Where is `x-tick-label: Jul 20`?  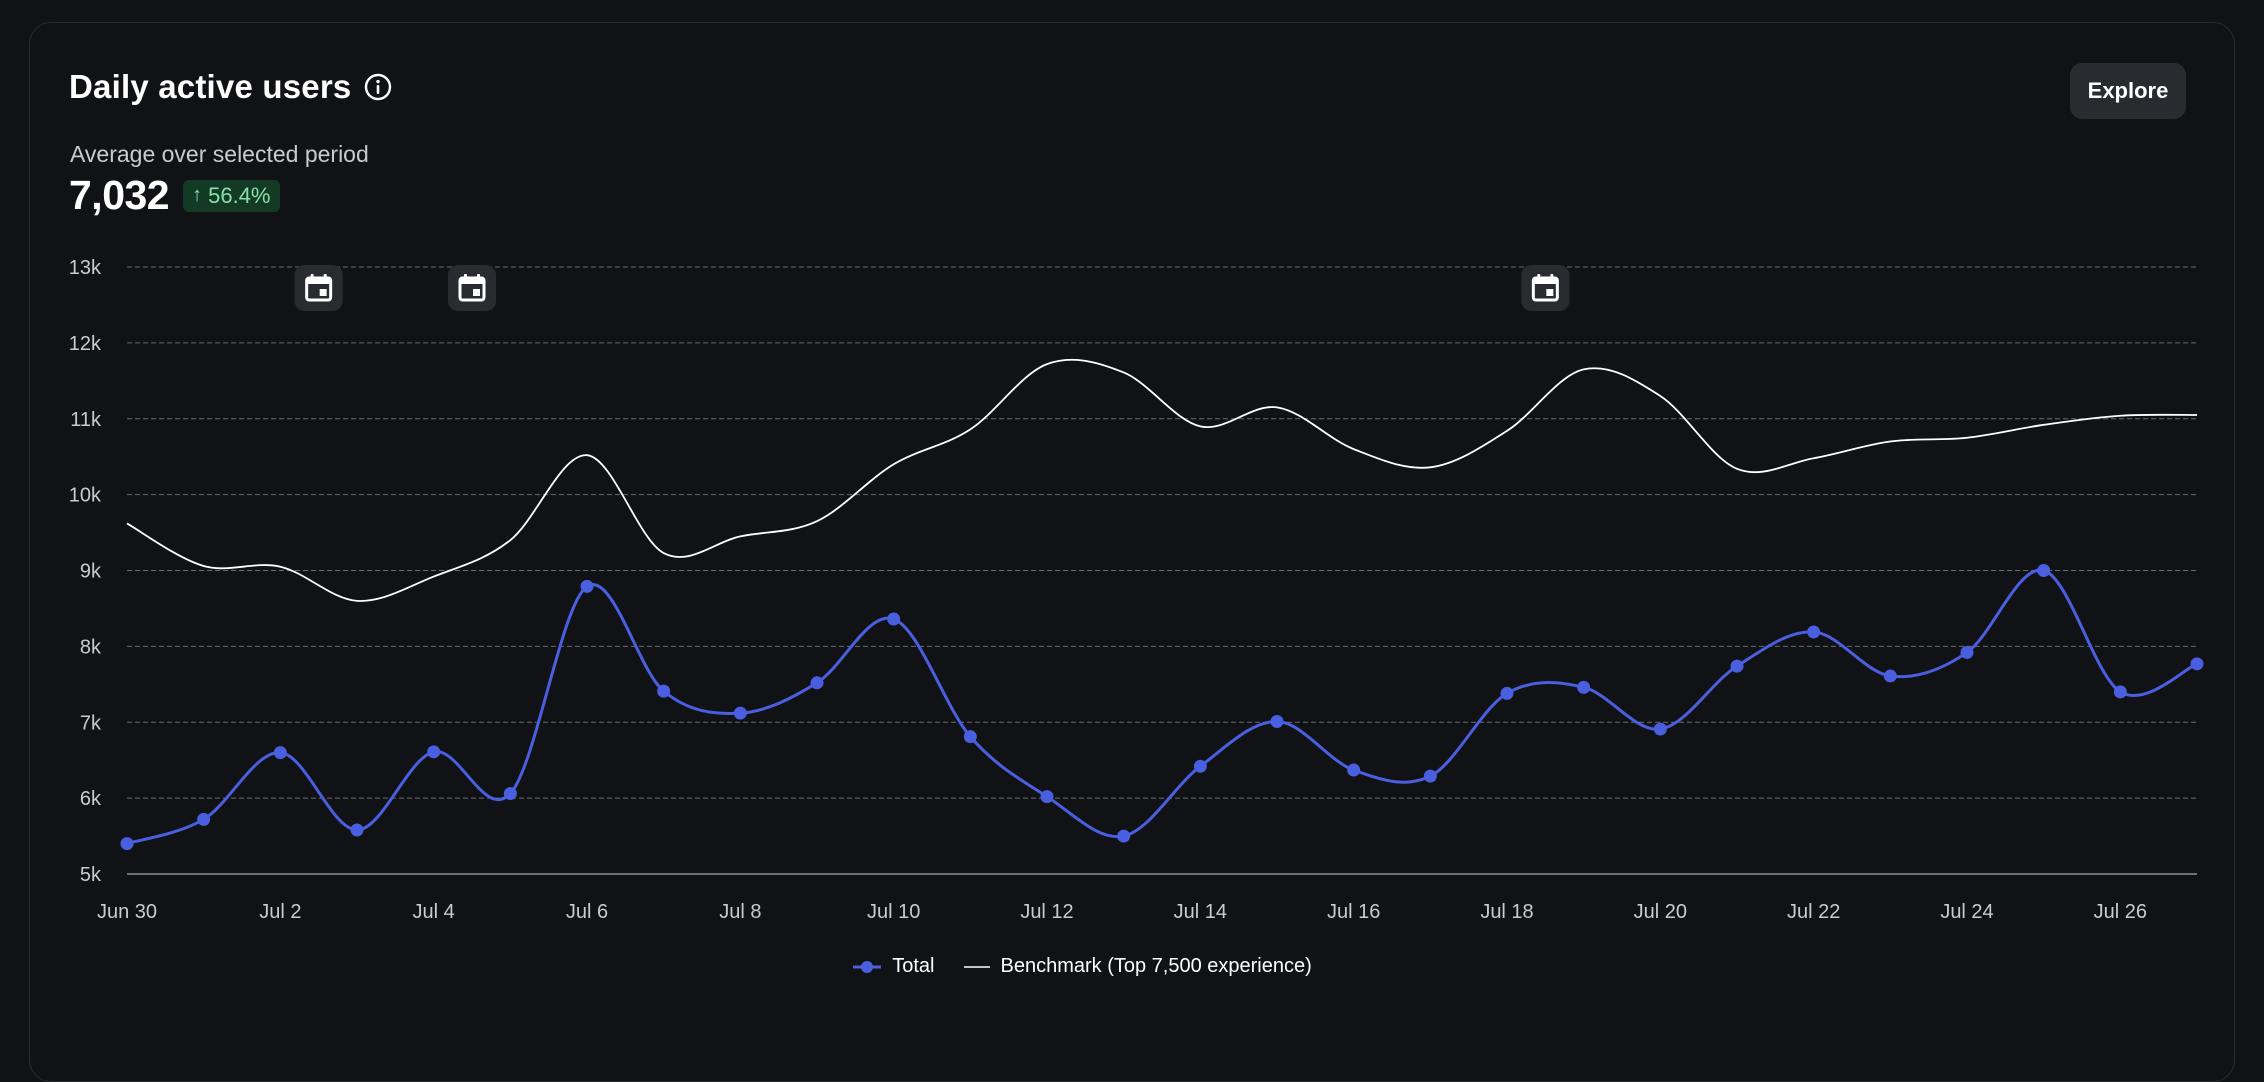
x-tick-label: Jul 20 is located at coordinates (1660, 912).